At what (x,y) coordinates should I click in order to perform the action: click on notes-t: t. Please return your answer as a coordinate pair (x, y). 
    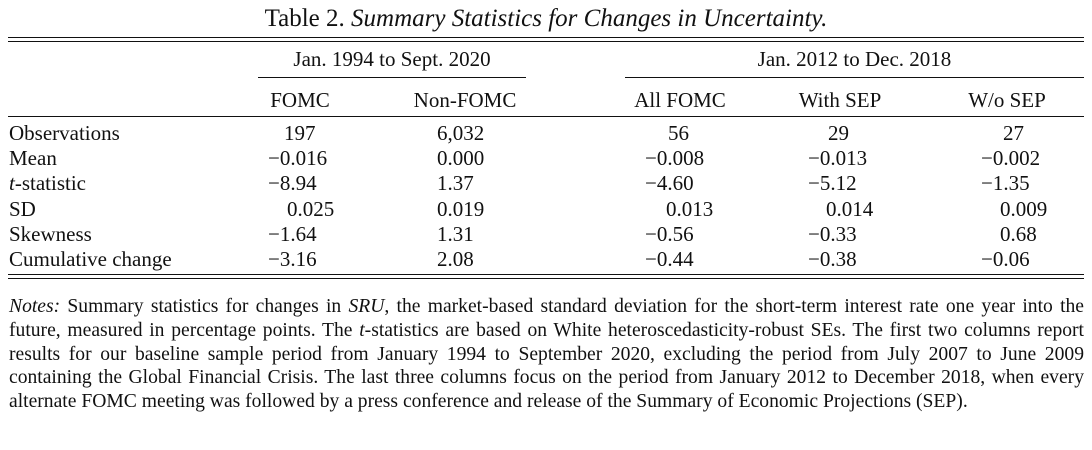
    Looking at the image, I should click on (362, 330).